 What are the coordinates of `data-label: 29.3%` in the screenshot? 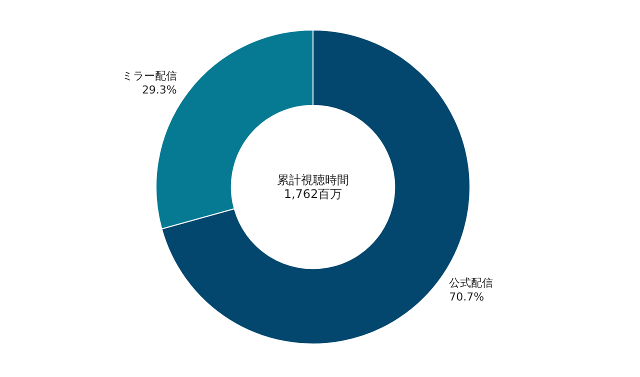 It's located at (159, 89).